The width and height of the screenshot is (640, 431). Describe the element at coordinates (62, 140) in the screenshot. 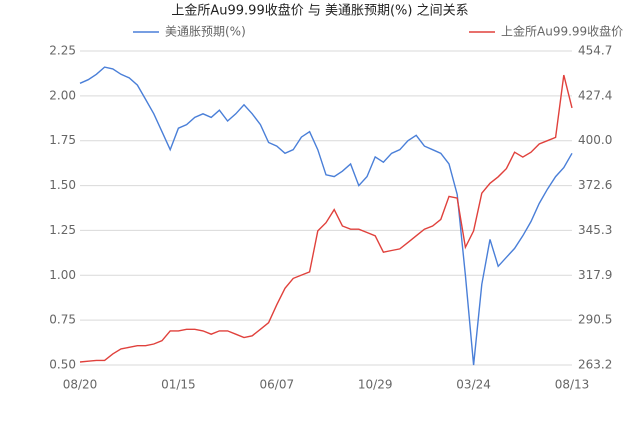

I see `y-tick-label: 1.75` at that location.